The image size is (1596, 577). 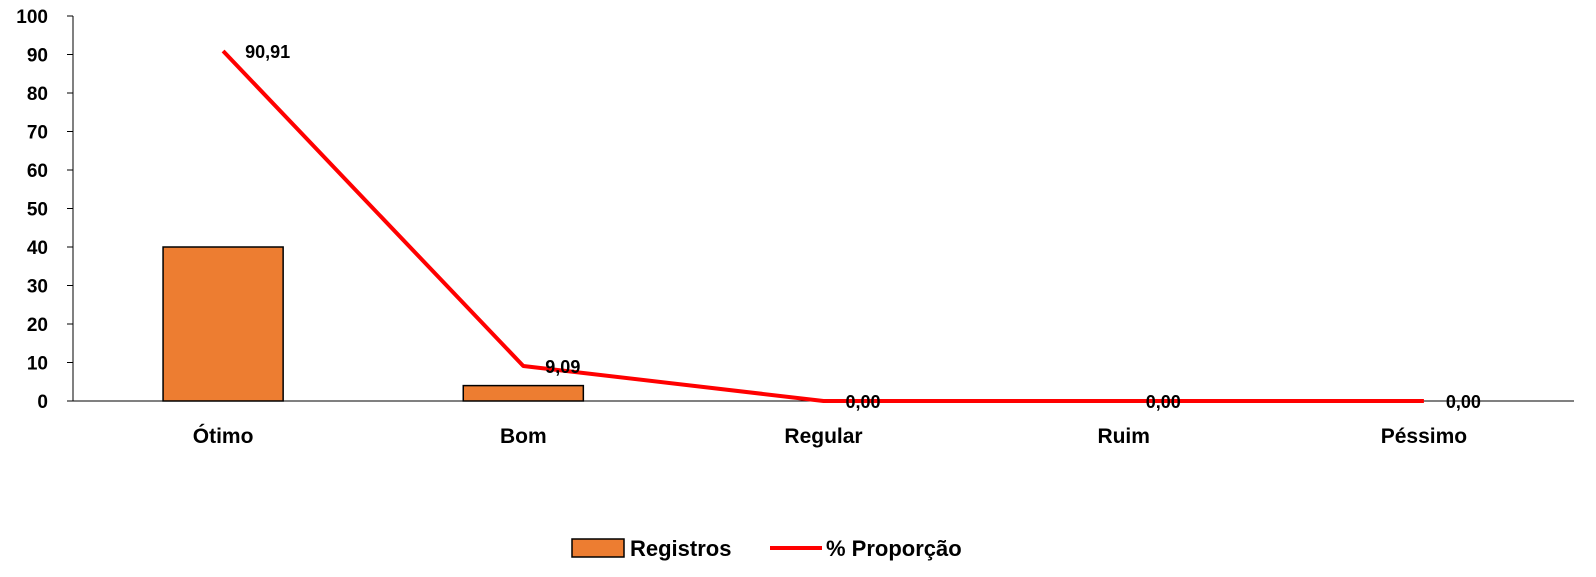 I want to click on x-category-label: Péssimo, so click(x=1424, y=436).